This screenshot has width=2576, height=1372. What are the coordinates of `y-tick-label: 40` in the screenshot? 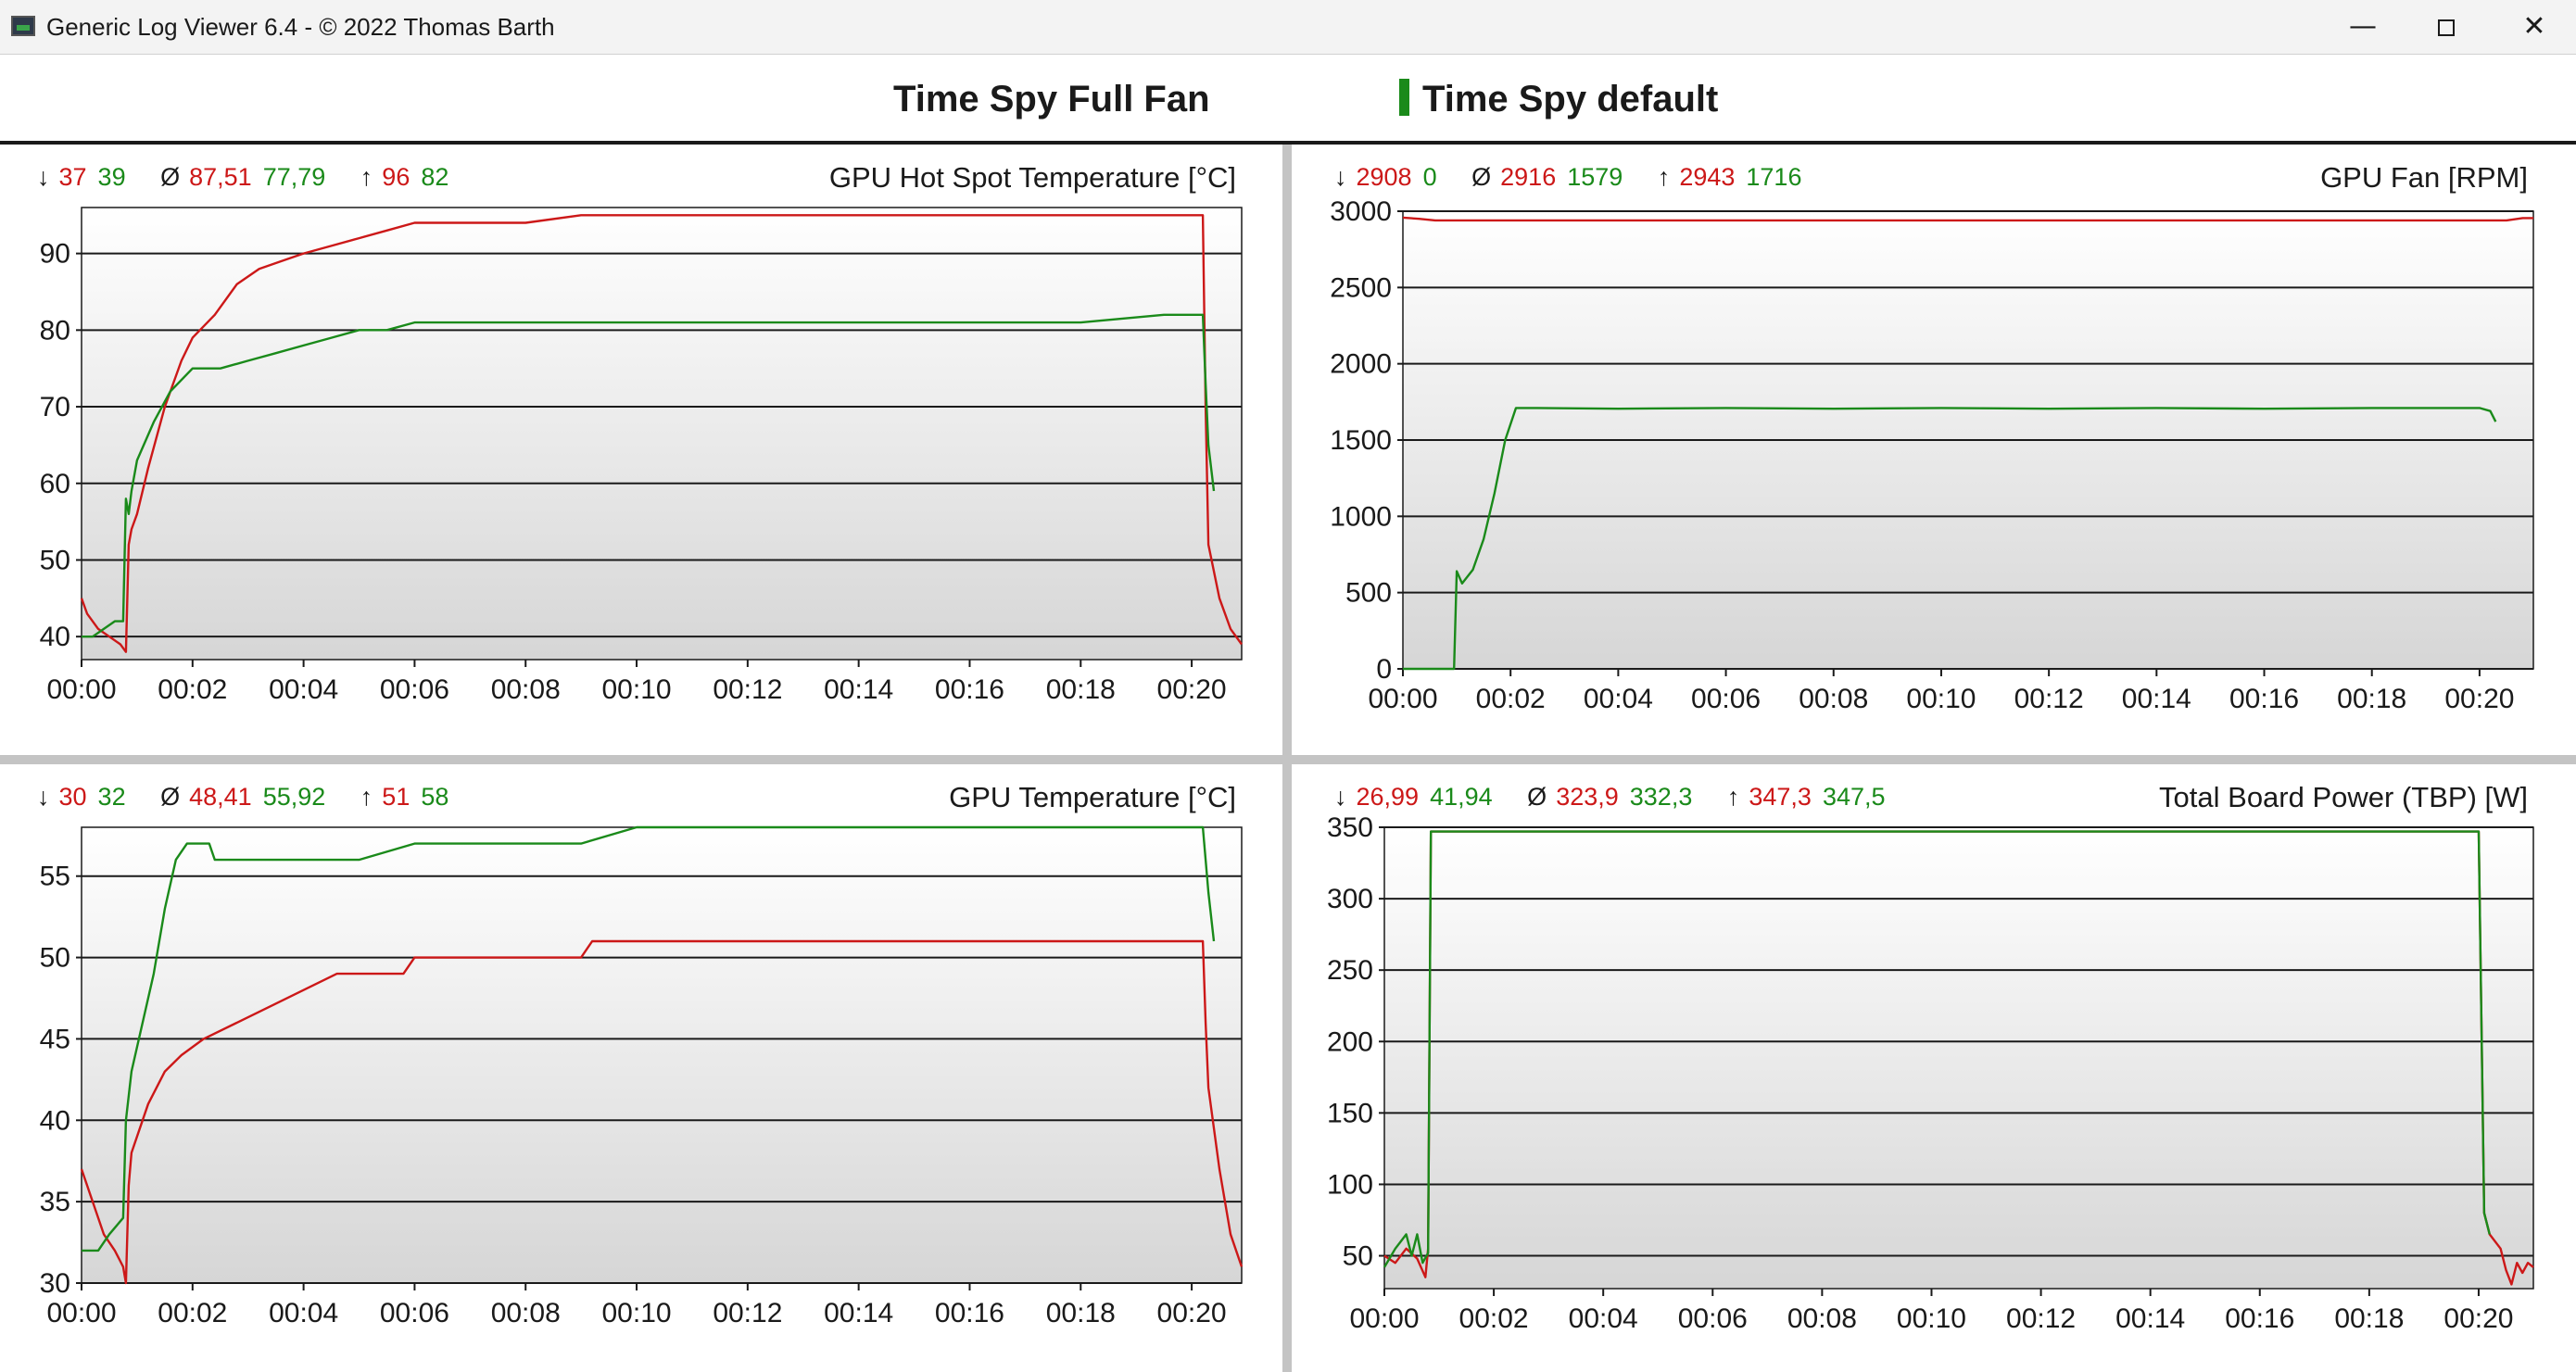 It's located at (55, 637).